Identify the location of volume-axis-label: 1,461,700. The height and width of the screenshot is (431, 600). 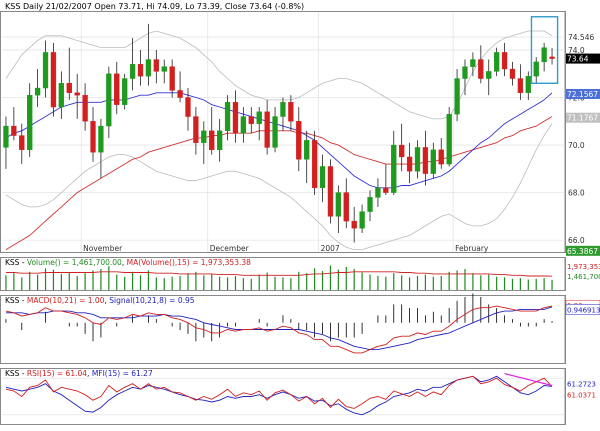
(583, 277).